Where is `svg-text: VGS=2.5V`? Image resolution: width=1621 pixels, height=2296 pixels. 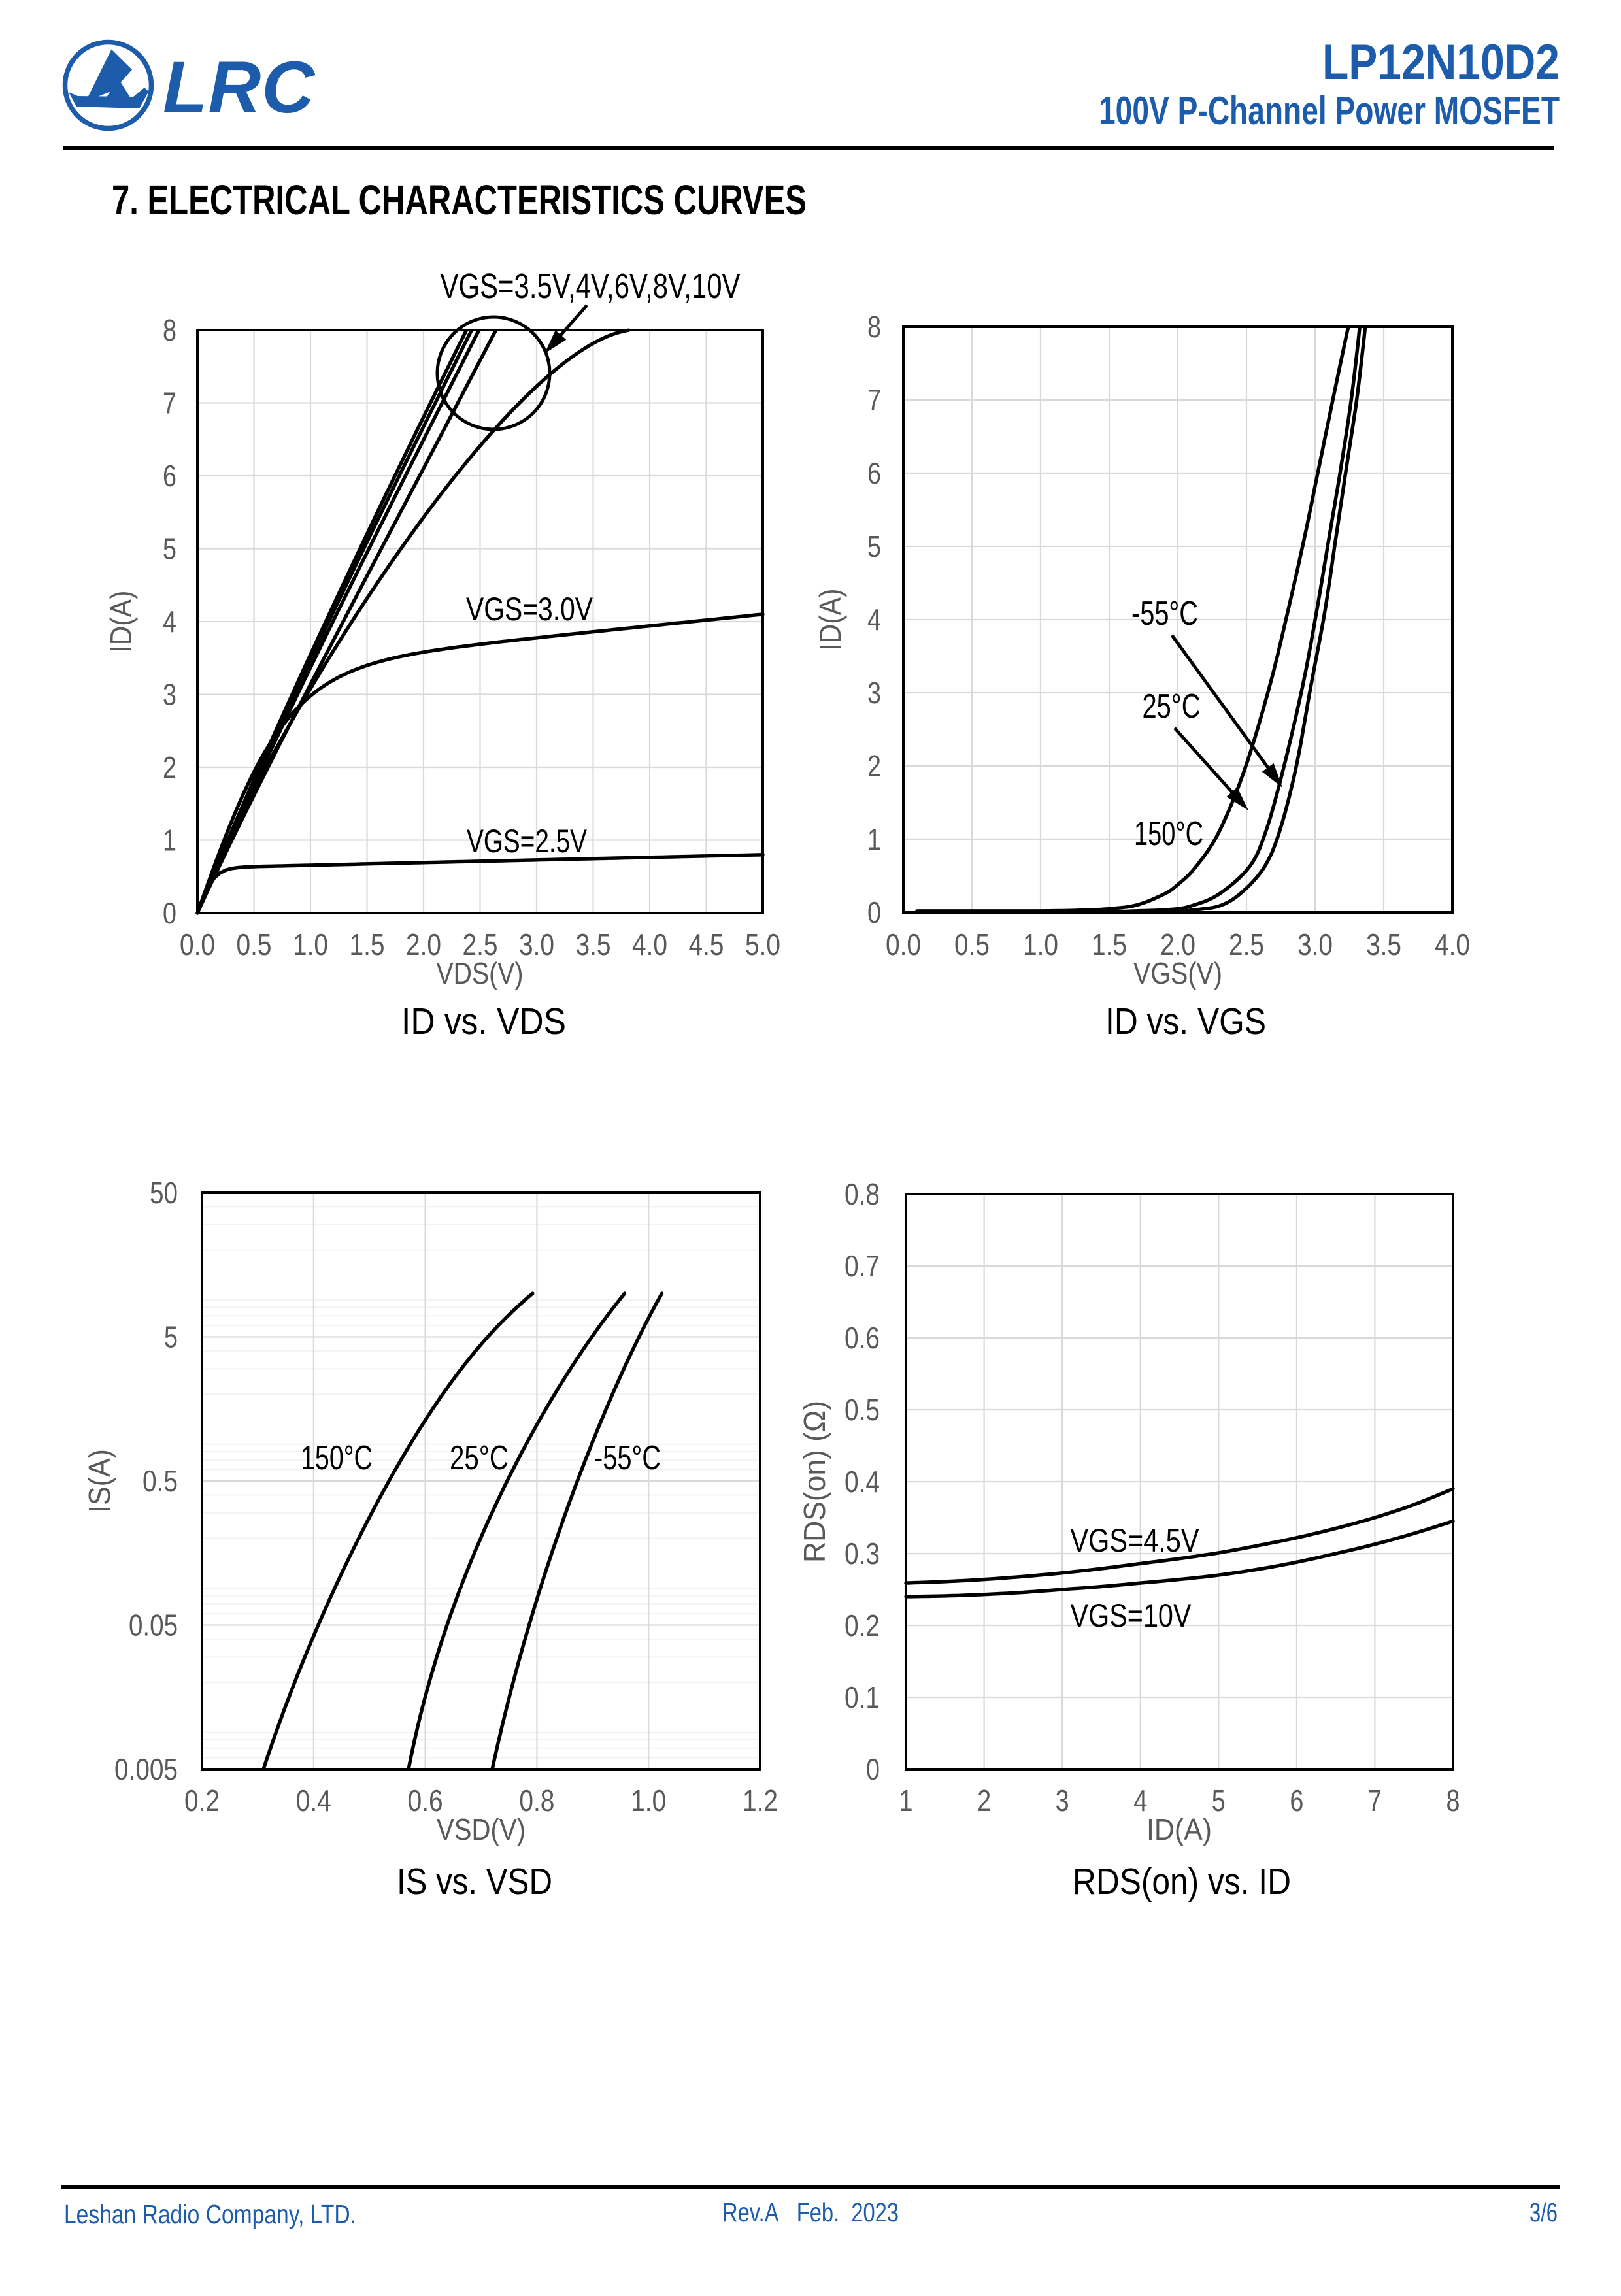
svg-text: VGS=2.5V is located at coordinates (527, 841).